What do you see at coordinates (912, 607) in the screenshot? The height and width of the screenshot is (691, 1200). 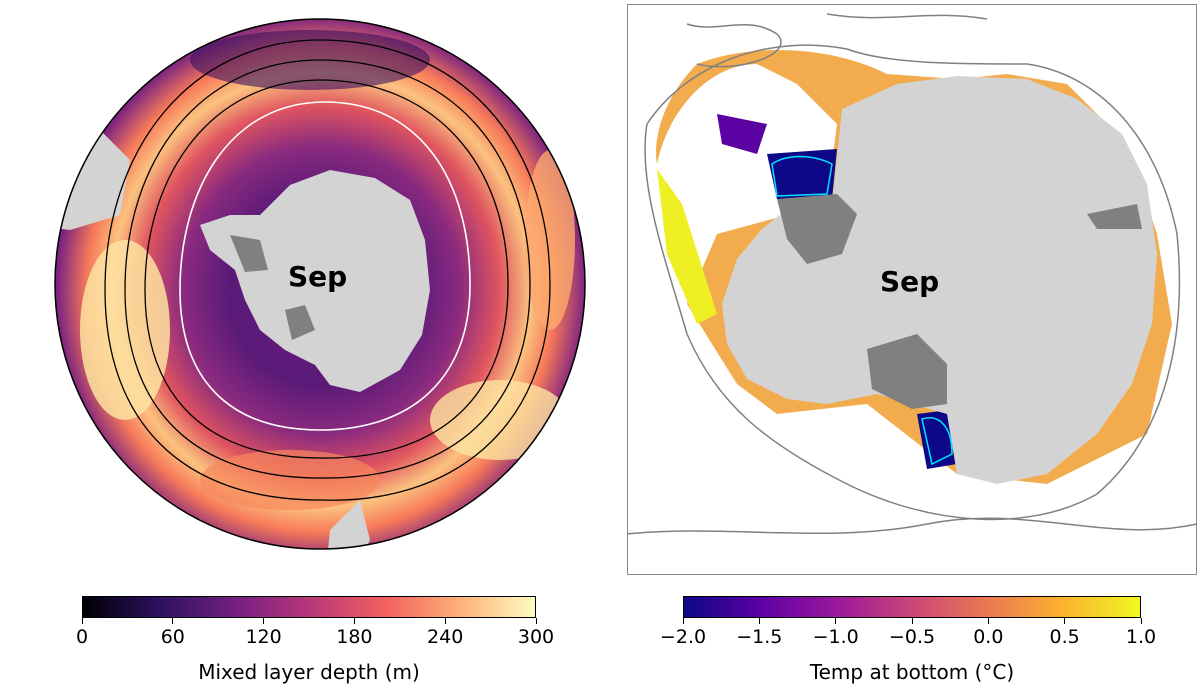 I see `bottom-temp-colorbar` at bounding box center [912, 607].